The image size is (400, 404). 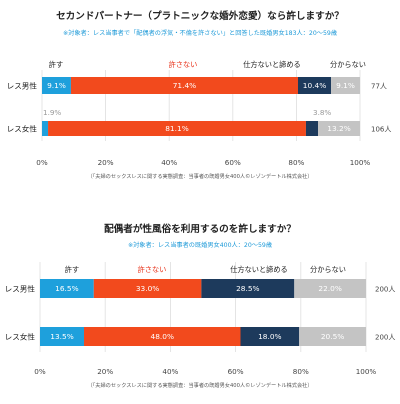 I want to click on chart-subtitle: ※対象者：レス当事者の既婚男女400人：20〜59歳, so click(x=200, y=245).